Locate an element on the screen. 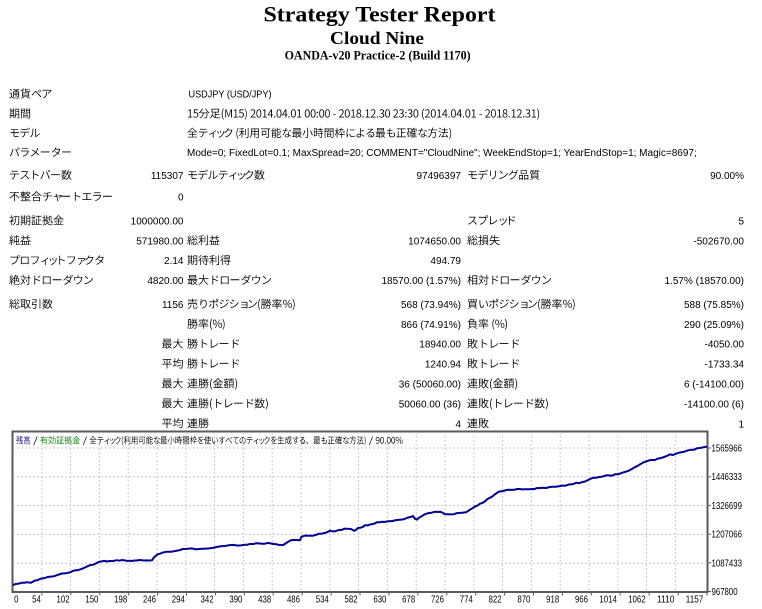  svg-text: 18570.00 (1.57%) is located at coordinates (421, 281).